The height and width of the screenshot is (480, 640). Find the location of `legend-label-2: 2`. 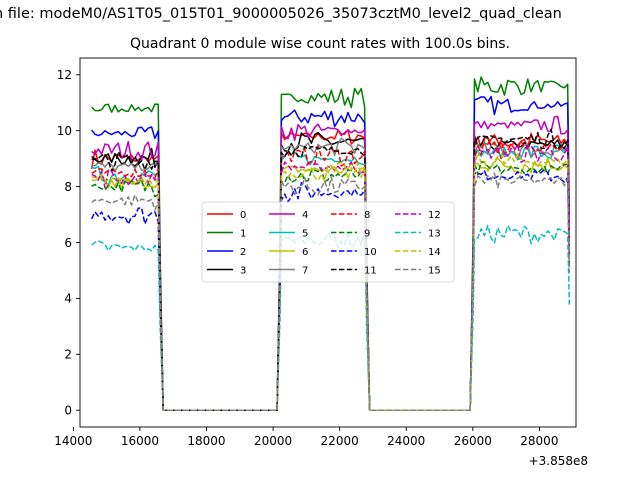

legend-label-2: 2 is located at coordinates (243, 252).